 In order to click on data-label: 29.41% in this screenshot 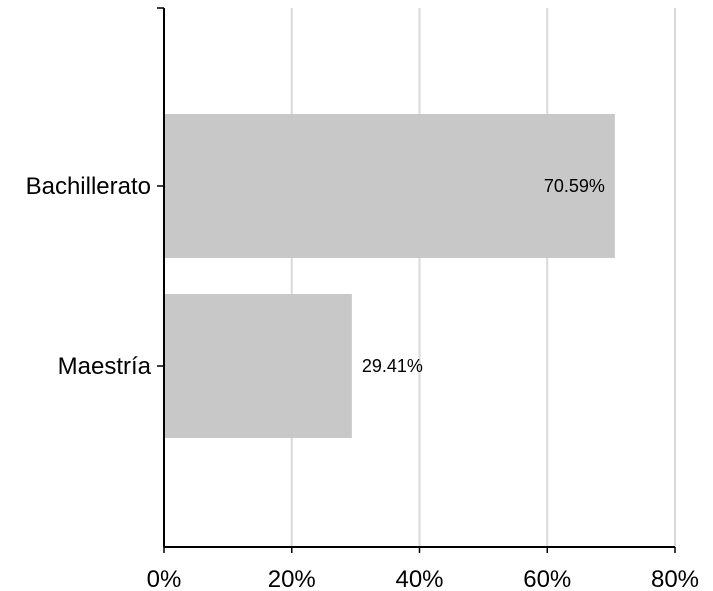, I will do `click(392, 366)`.